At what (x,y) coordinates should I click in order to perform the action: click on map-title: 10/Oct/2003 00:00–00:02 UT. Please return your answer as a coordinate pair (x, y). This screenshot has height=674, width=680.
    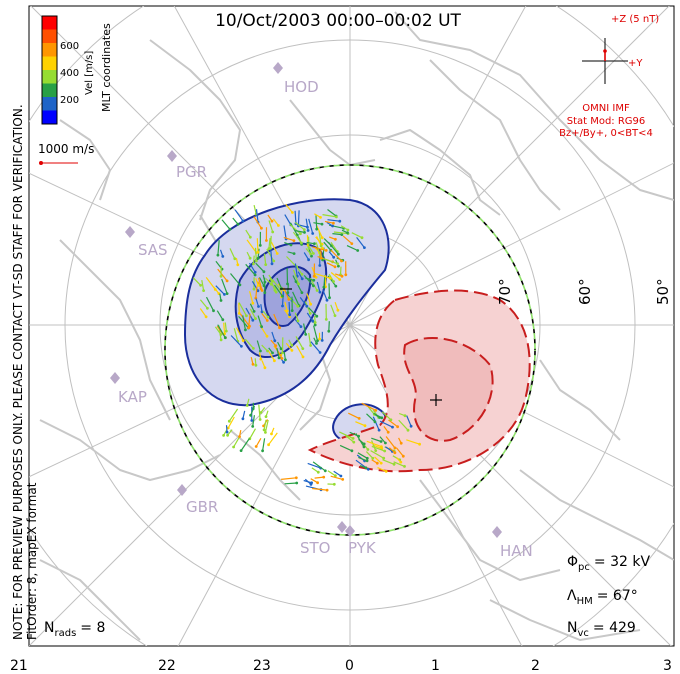
    Looking at the image, I should click on (338, 21).